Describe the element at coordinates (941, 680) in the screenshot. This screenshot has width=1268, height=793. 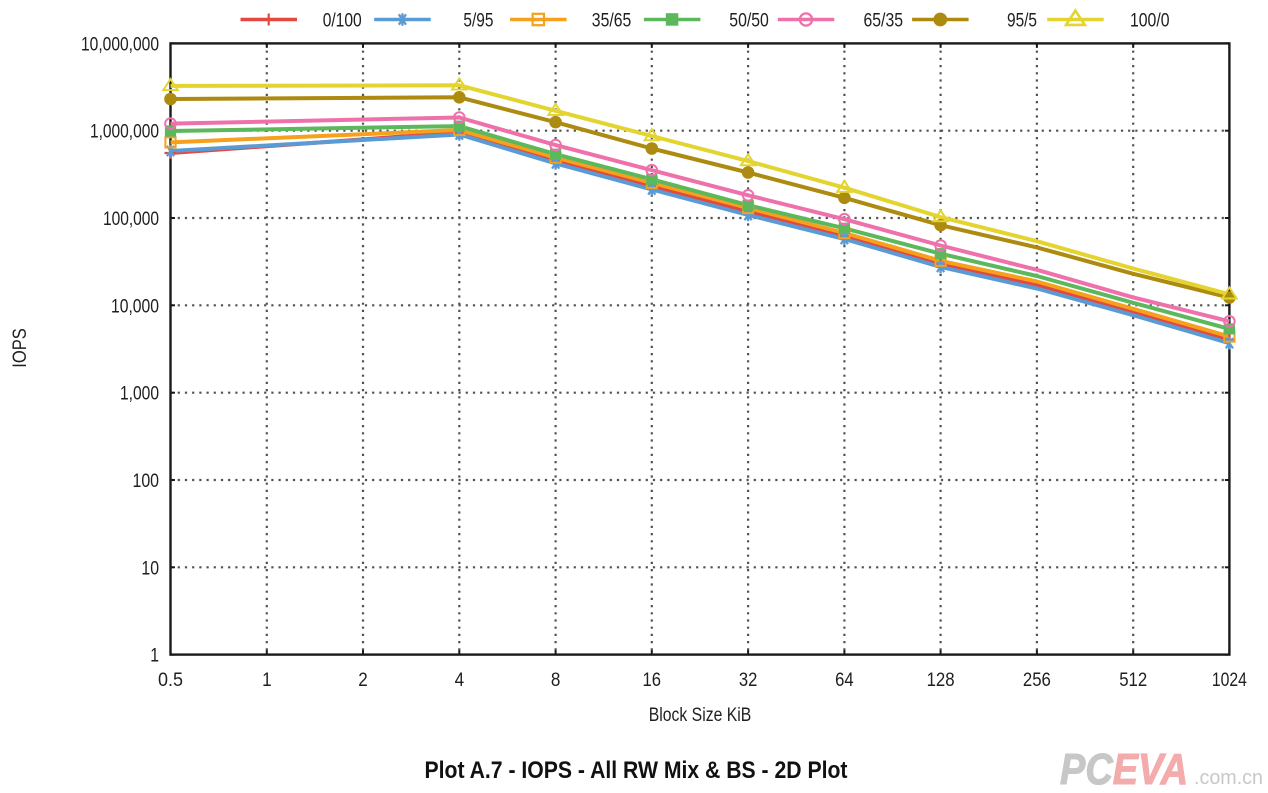
I see `svg-text: 128` at that location.